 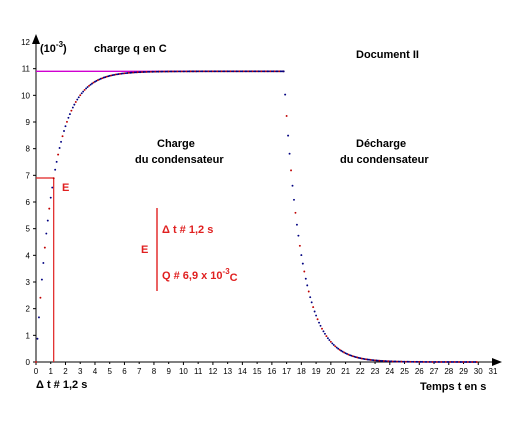 I want to click on x-tick-label: 28, so click(x=448, y=371).